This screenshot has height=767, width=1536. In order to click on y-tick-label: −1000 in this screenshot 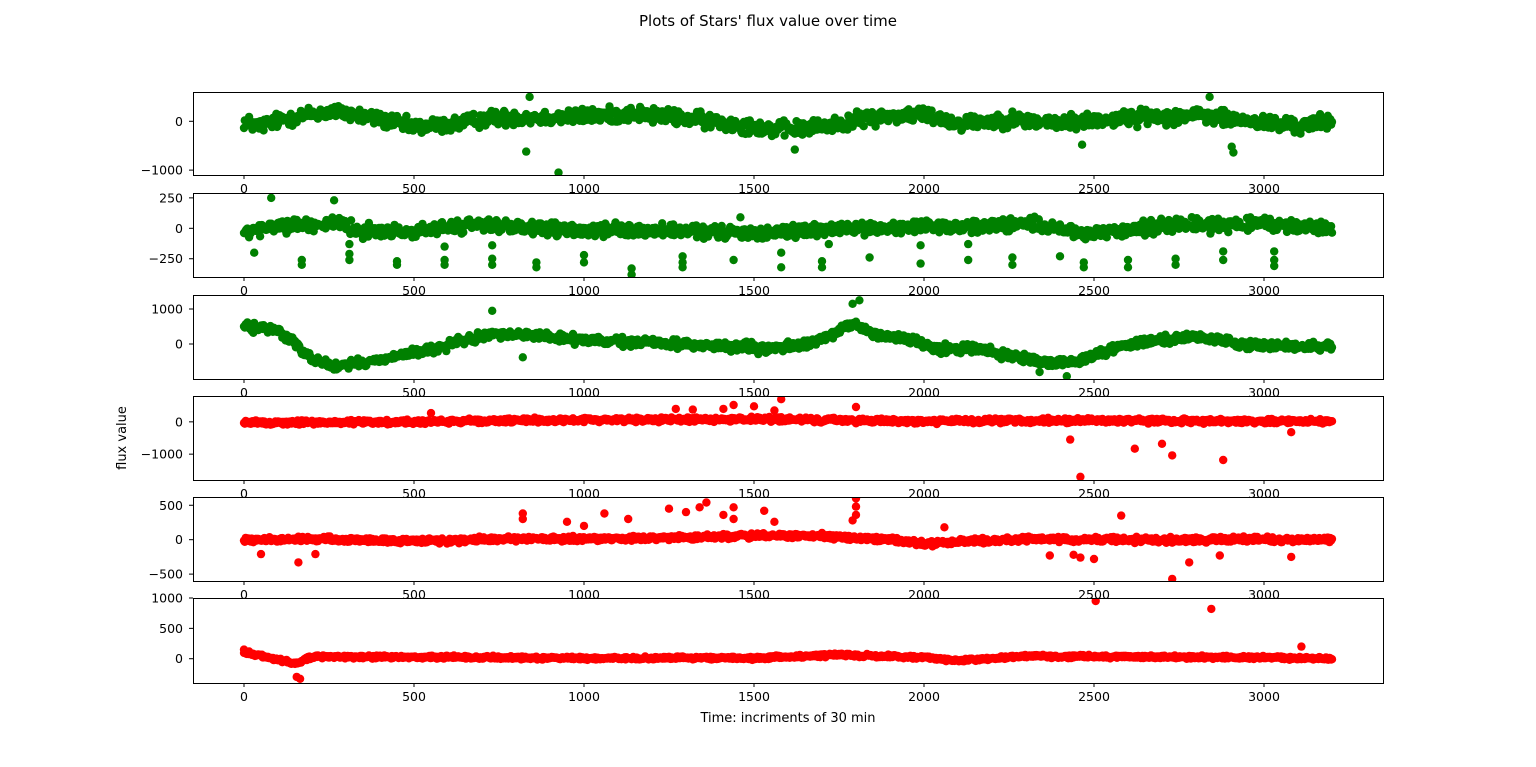, I will do `click(162, 170)`.